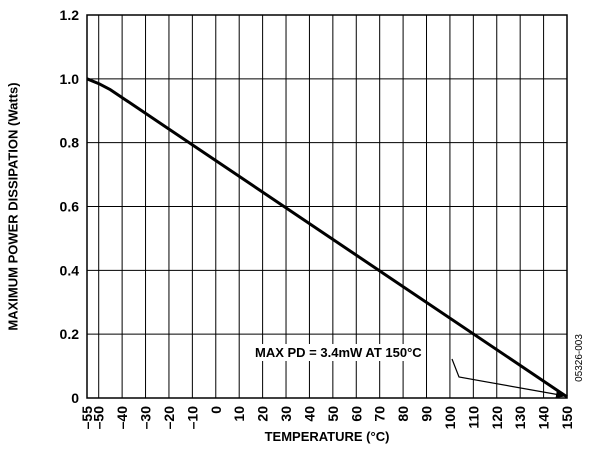 This screenshot has height=449, width=590. I want to click on annotation-background, so click(338, 352).